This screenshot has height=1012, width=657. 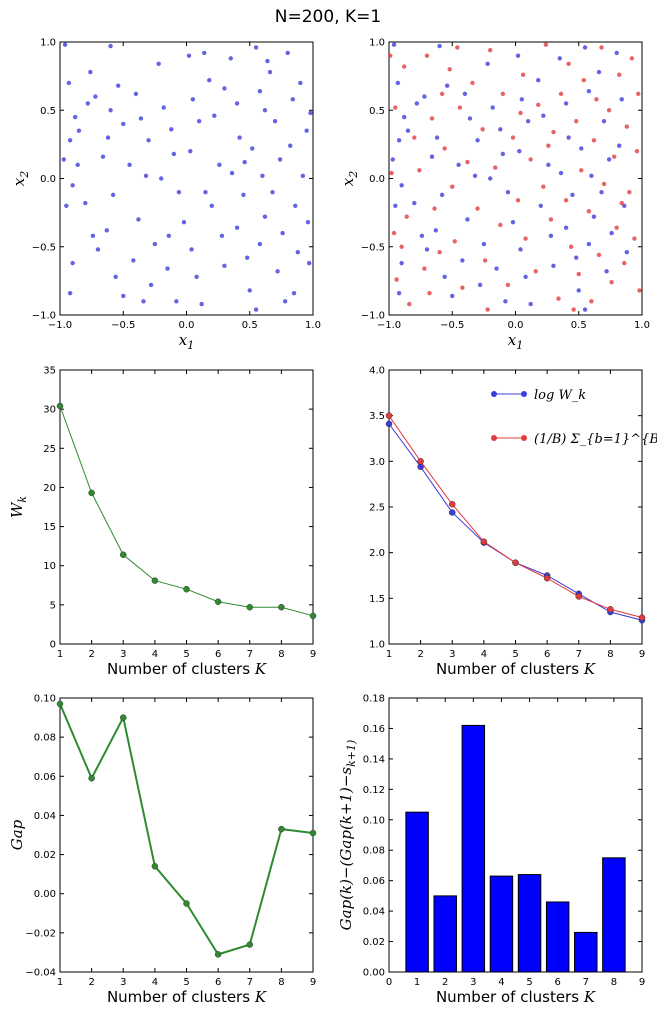 I want to click on x-tick-label: 0.5, so click(x=250, y=325).